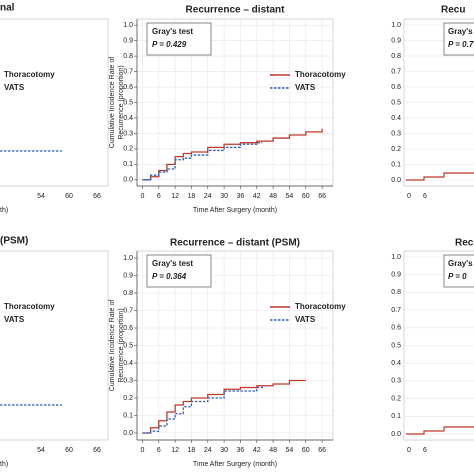  What do you see at coordinates (273, 196) in the screenshot?
I see `x-tick-label: 48` at bounding box center [273, 196].